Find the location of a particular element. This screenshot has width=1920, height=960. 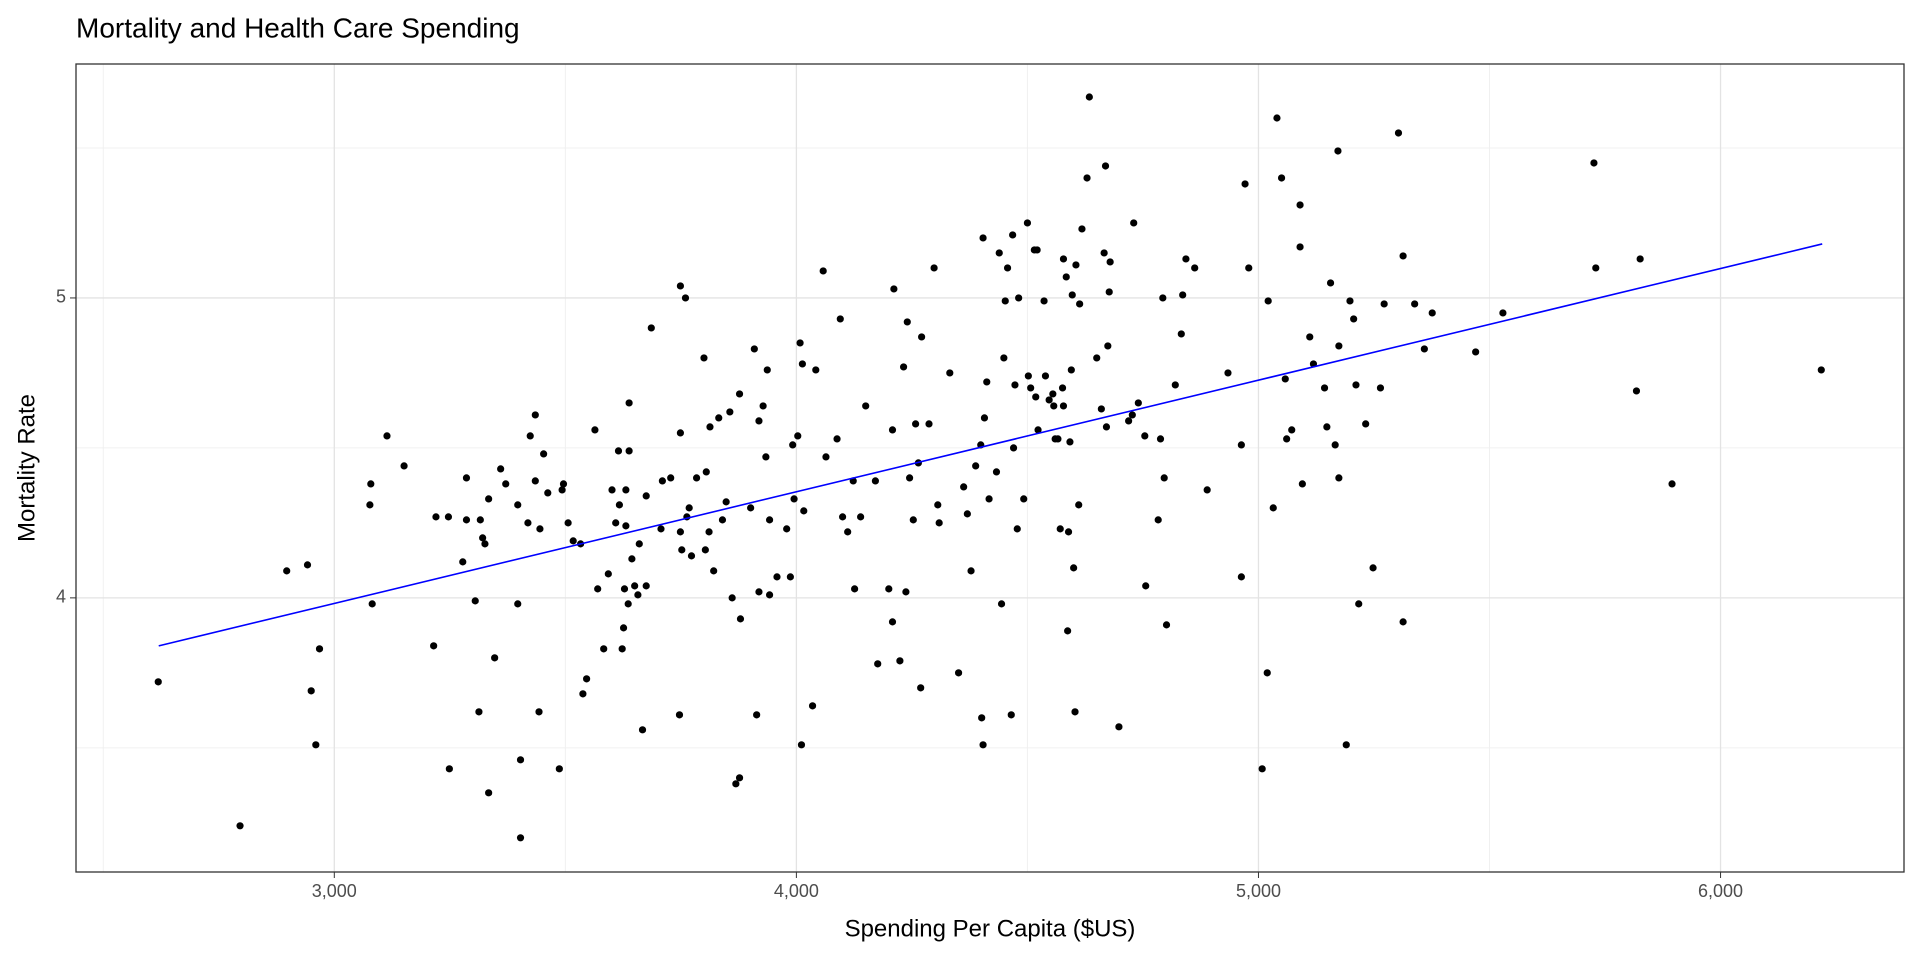

y-tick-label: 5 is located at coordinates (61, 297).